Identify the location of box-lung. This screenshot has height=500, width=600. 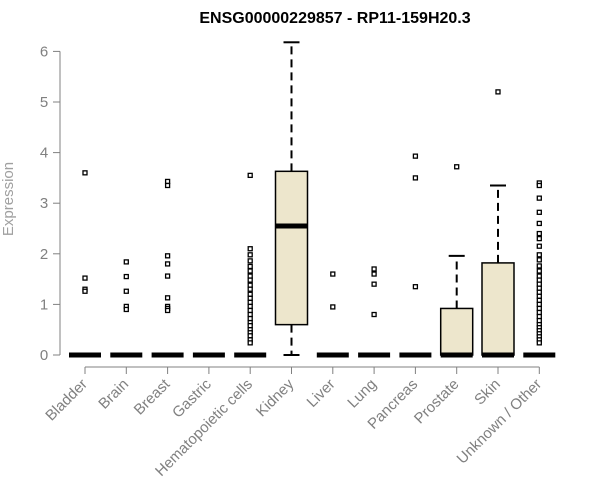
(374, 312).